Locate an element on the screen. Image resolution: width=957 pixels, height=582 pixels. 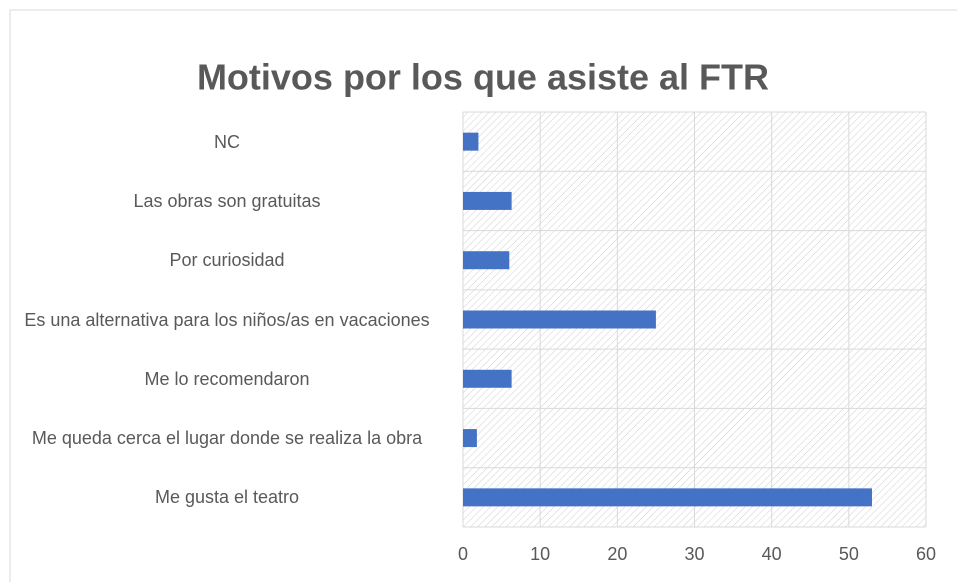
y-tick-label: Me gusta el teatro is located at coordinates (227, 497).